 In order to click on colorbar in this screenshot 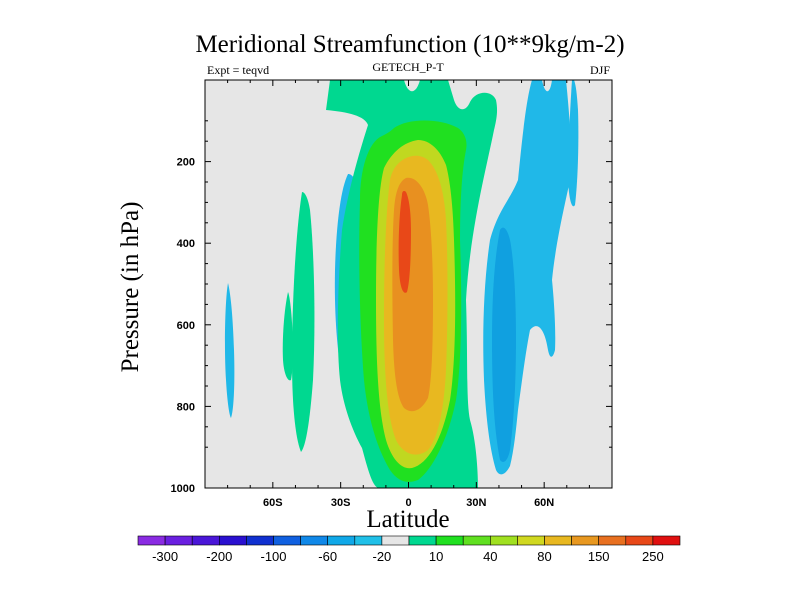, I will do `click(409, 540)`.